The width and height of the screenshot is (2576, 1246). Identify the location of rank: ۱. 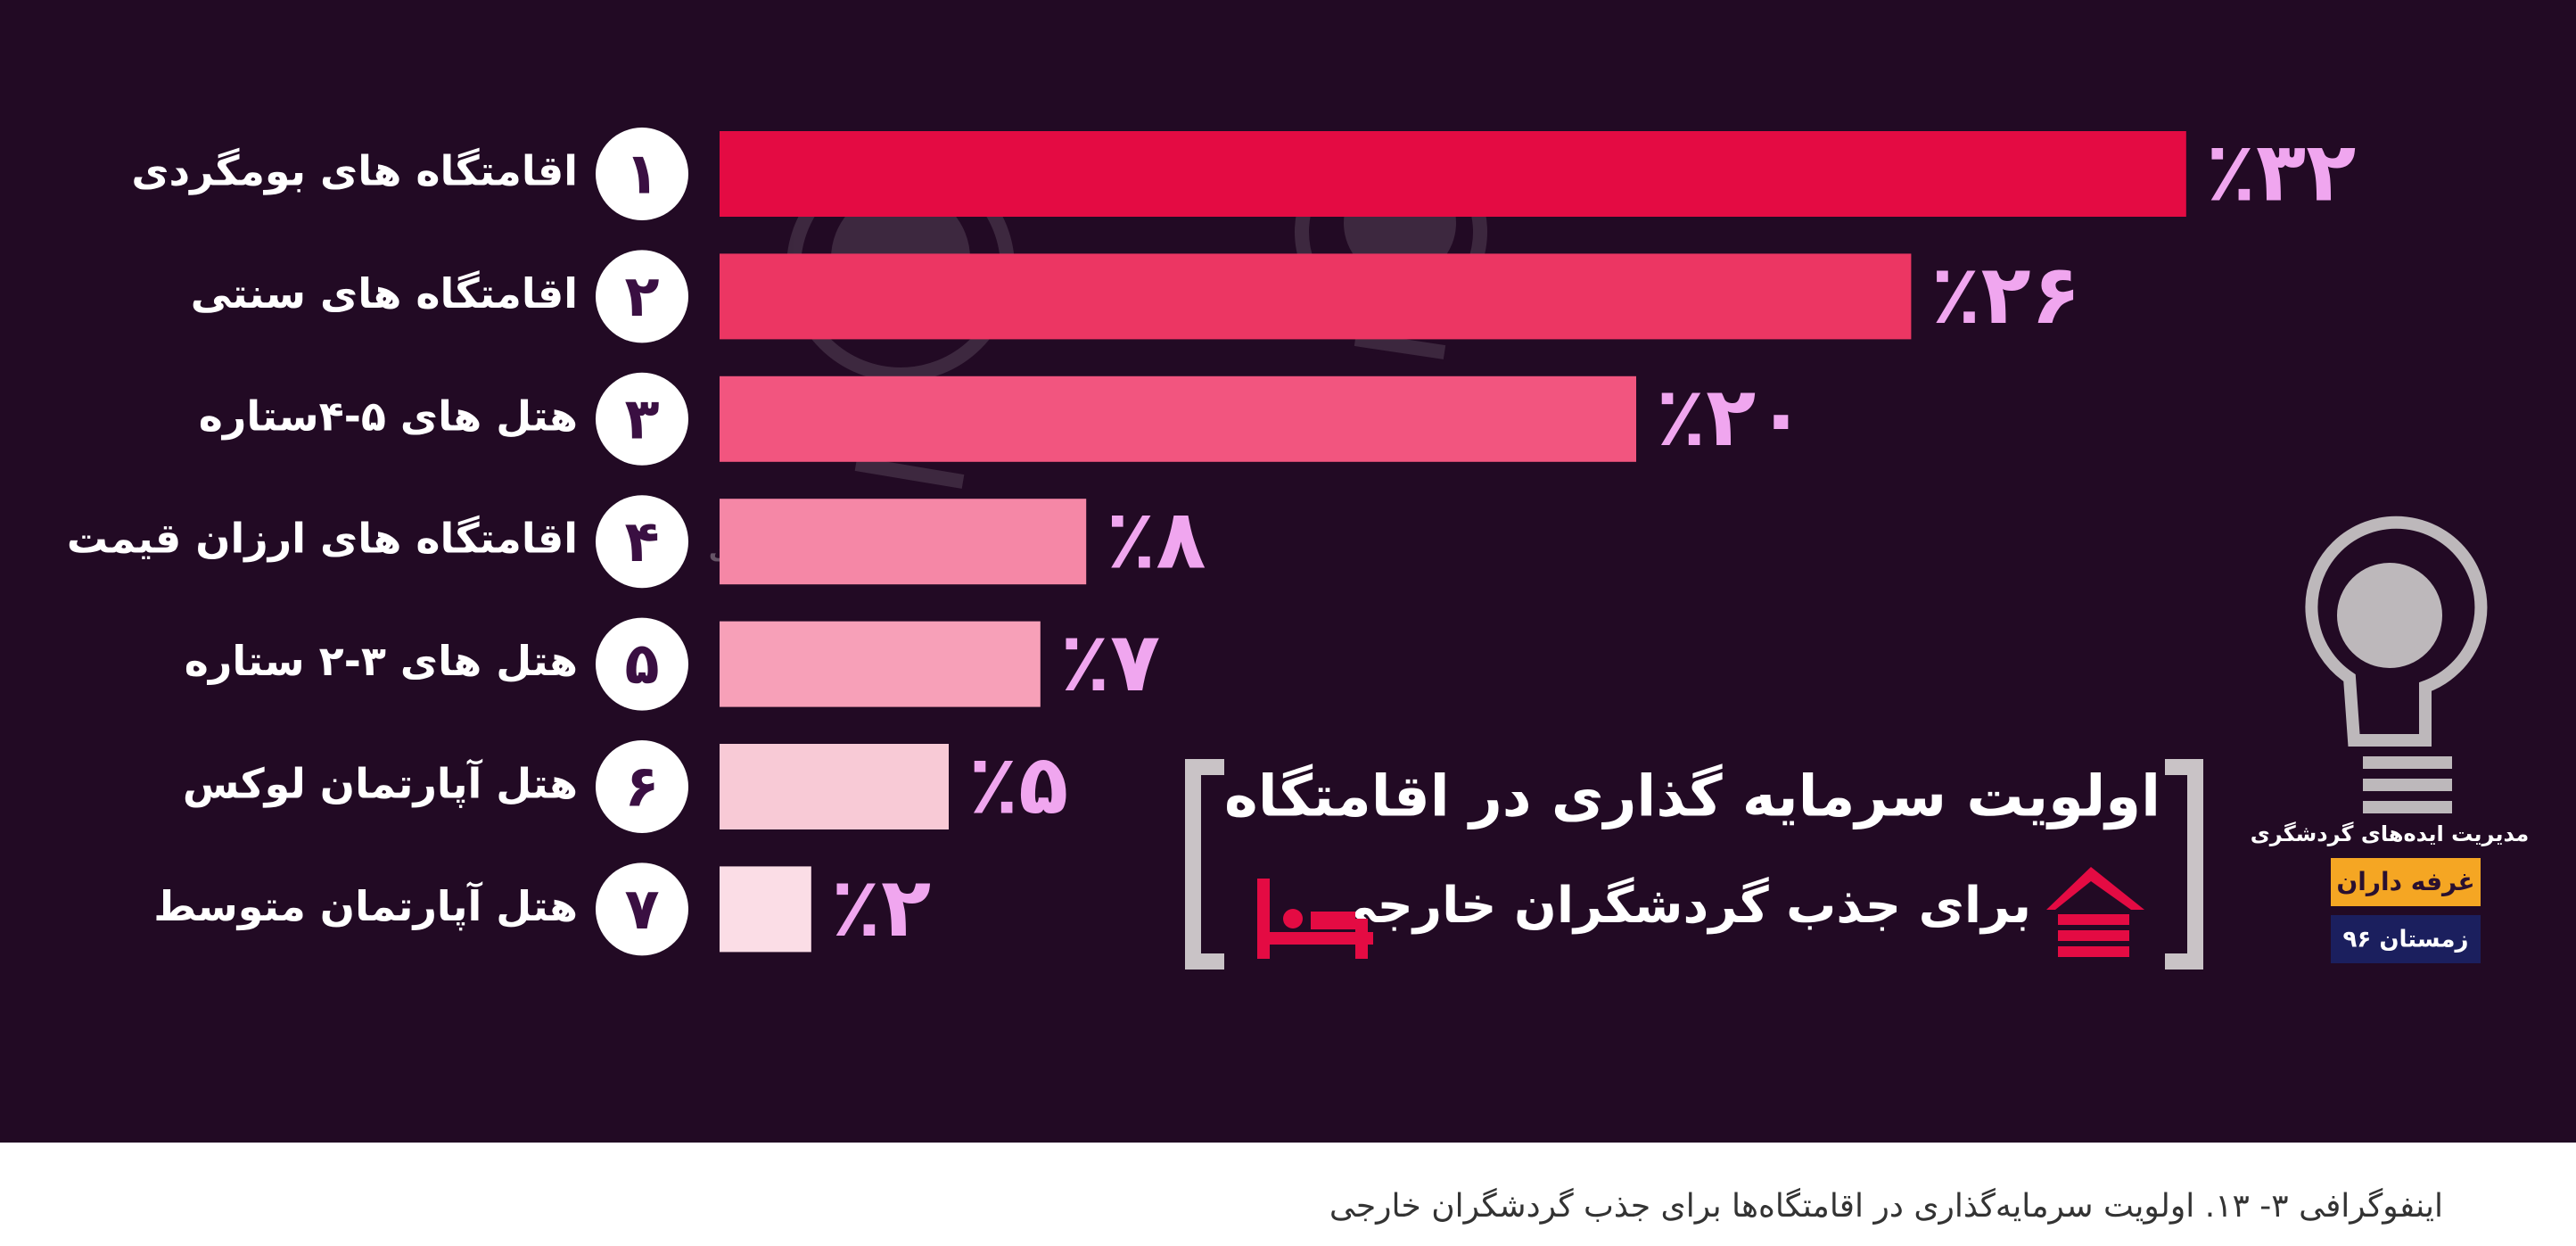
(641, 175).